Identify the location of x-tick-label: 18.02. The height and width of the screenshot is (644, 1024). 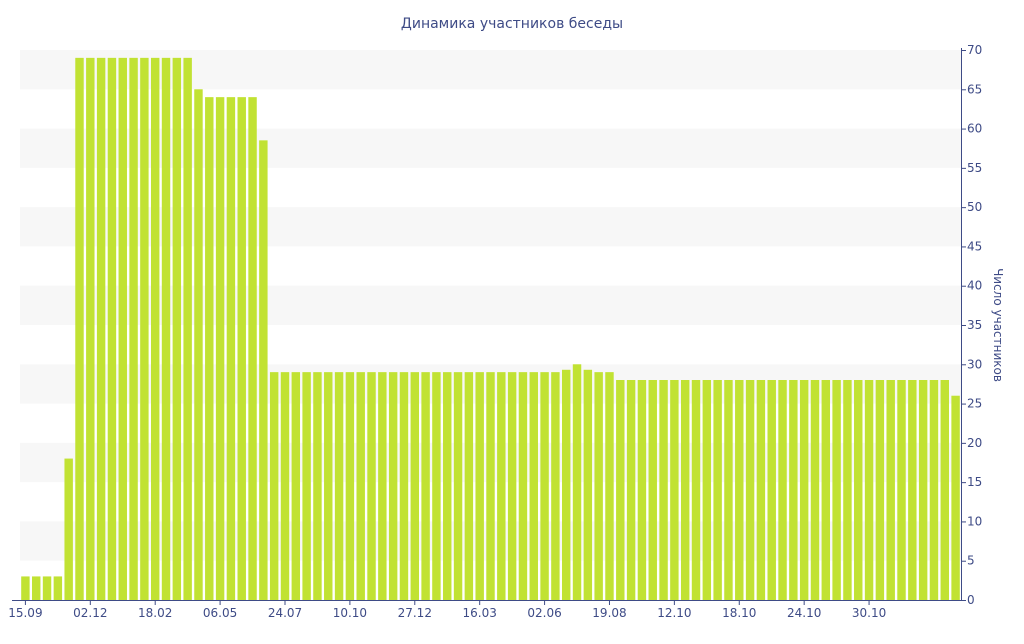
(155, 613).